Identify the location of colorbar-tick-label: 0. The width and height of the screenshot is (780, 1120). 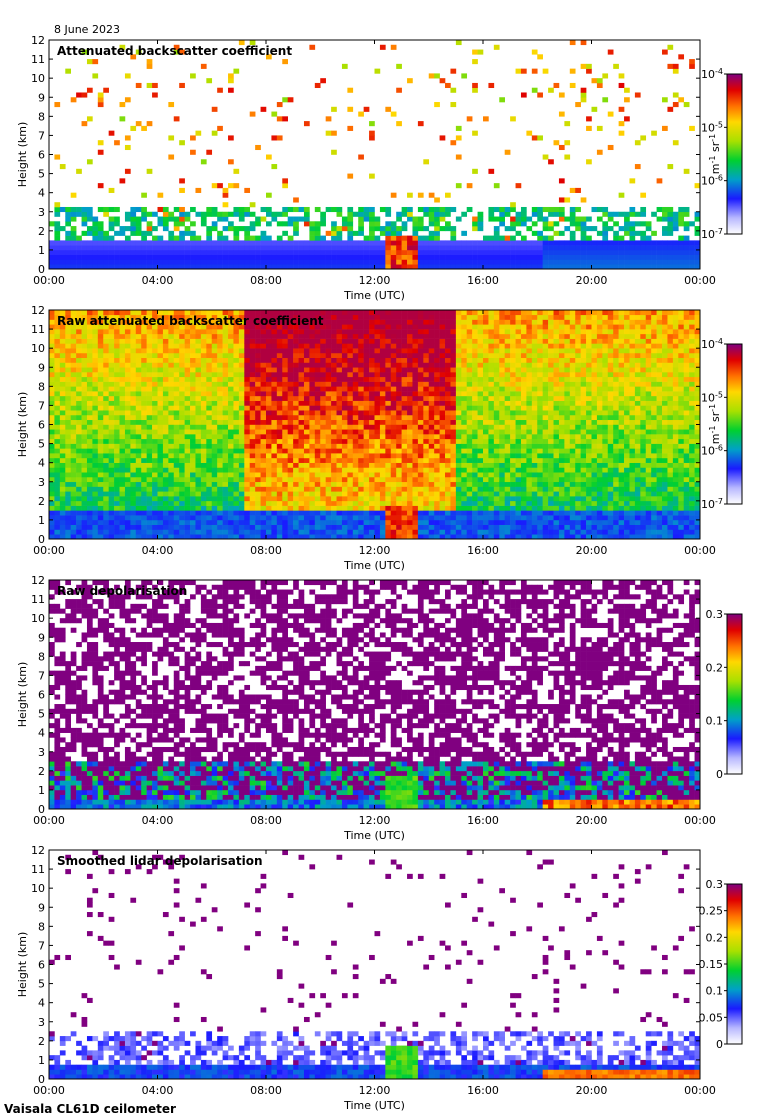
(719, 774).